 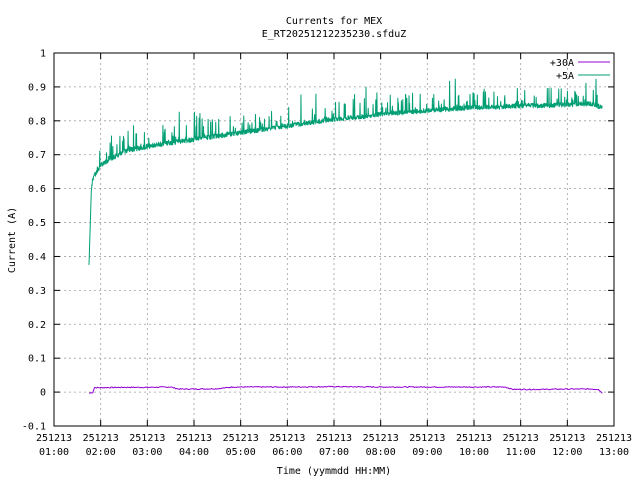 I want to click on x-tick-label-time: 03:00, so click(x=147, y=452).